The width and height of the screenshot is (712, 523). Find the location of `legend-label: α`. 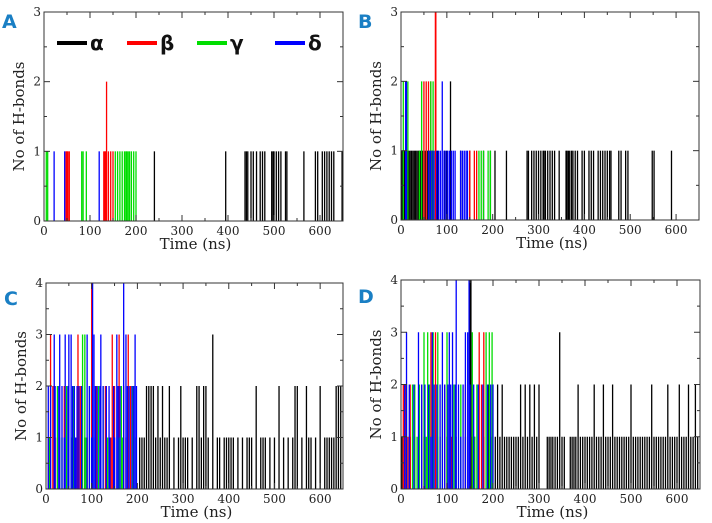

legend-label: α is located at coordinates (97, 43).